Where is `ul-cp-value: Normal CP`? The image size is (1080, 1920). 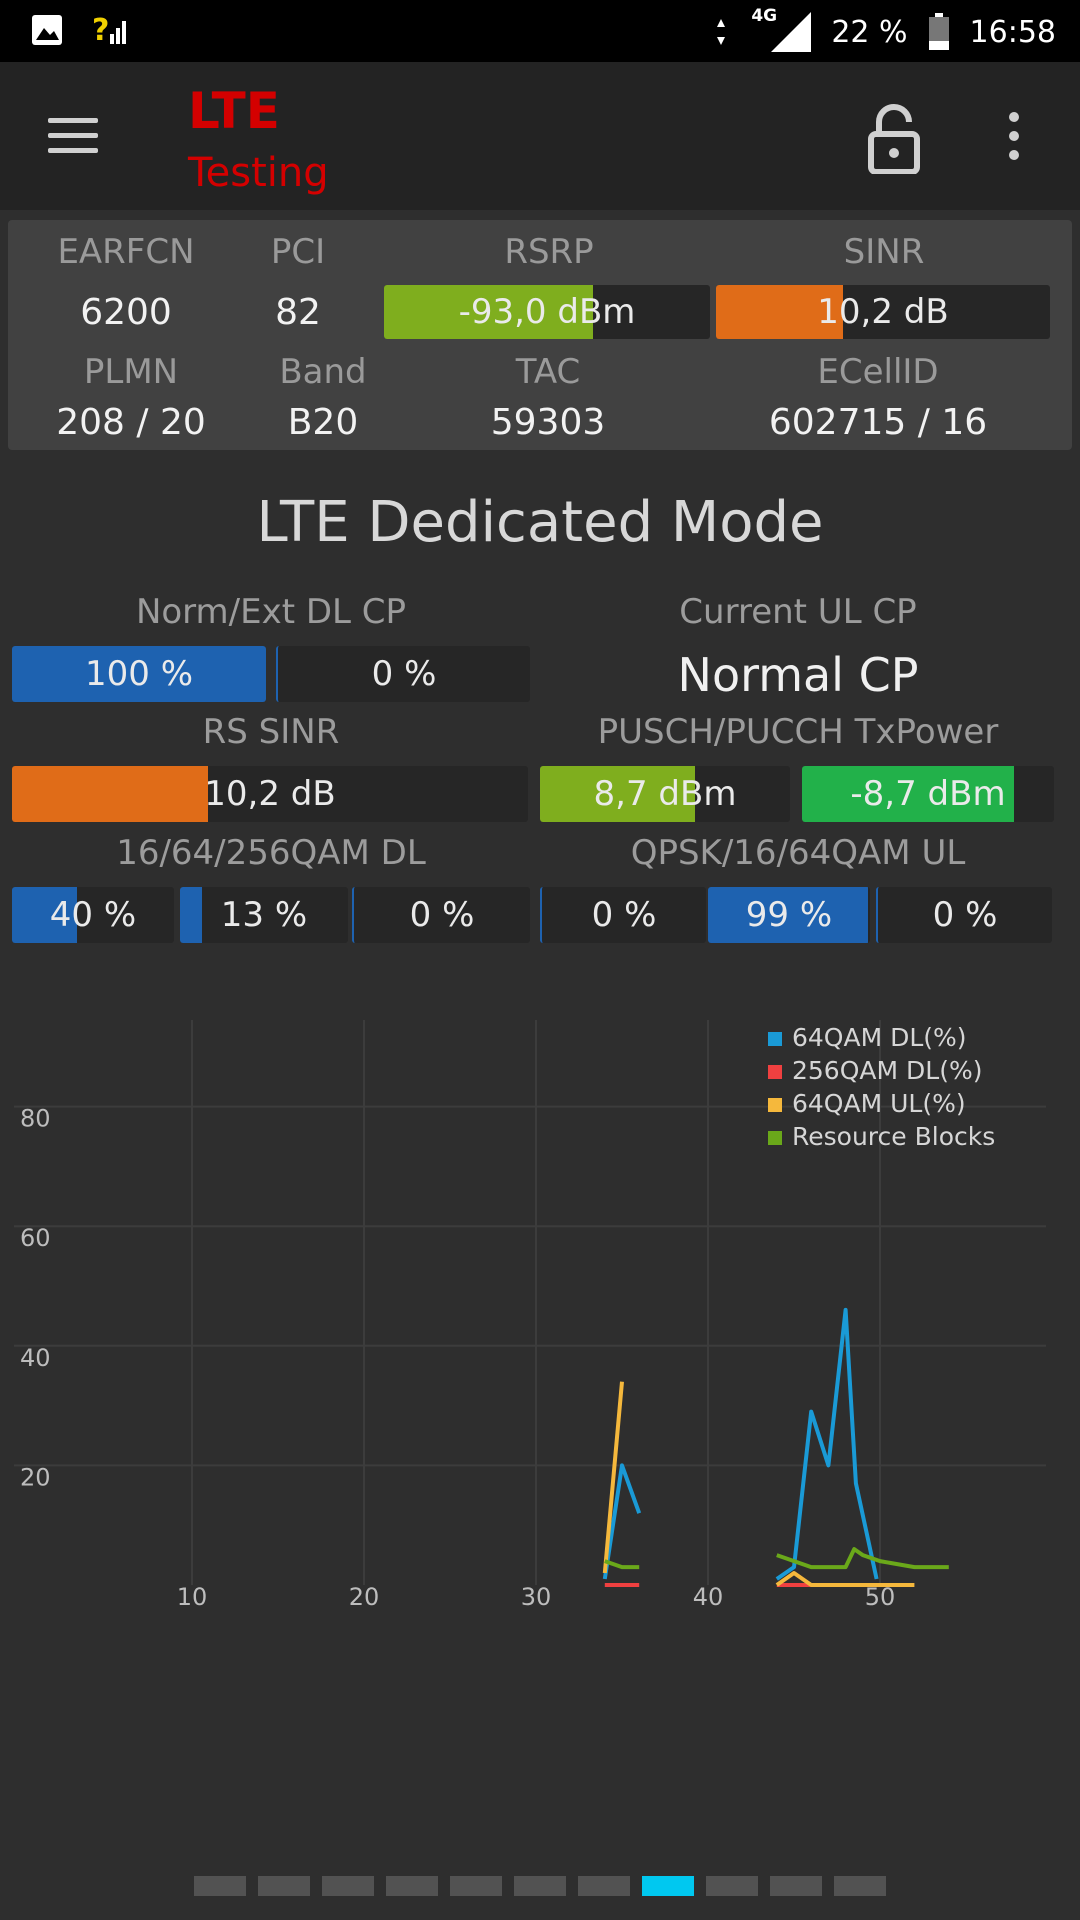
ul-cp-value: Normal CP is located at coordinates (798, 675).